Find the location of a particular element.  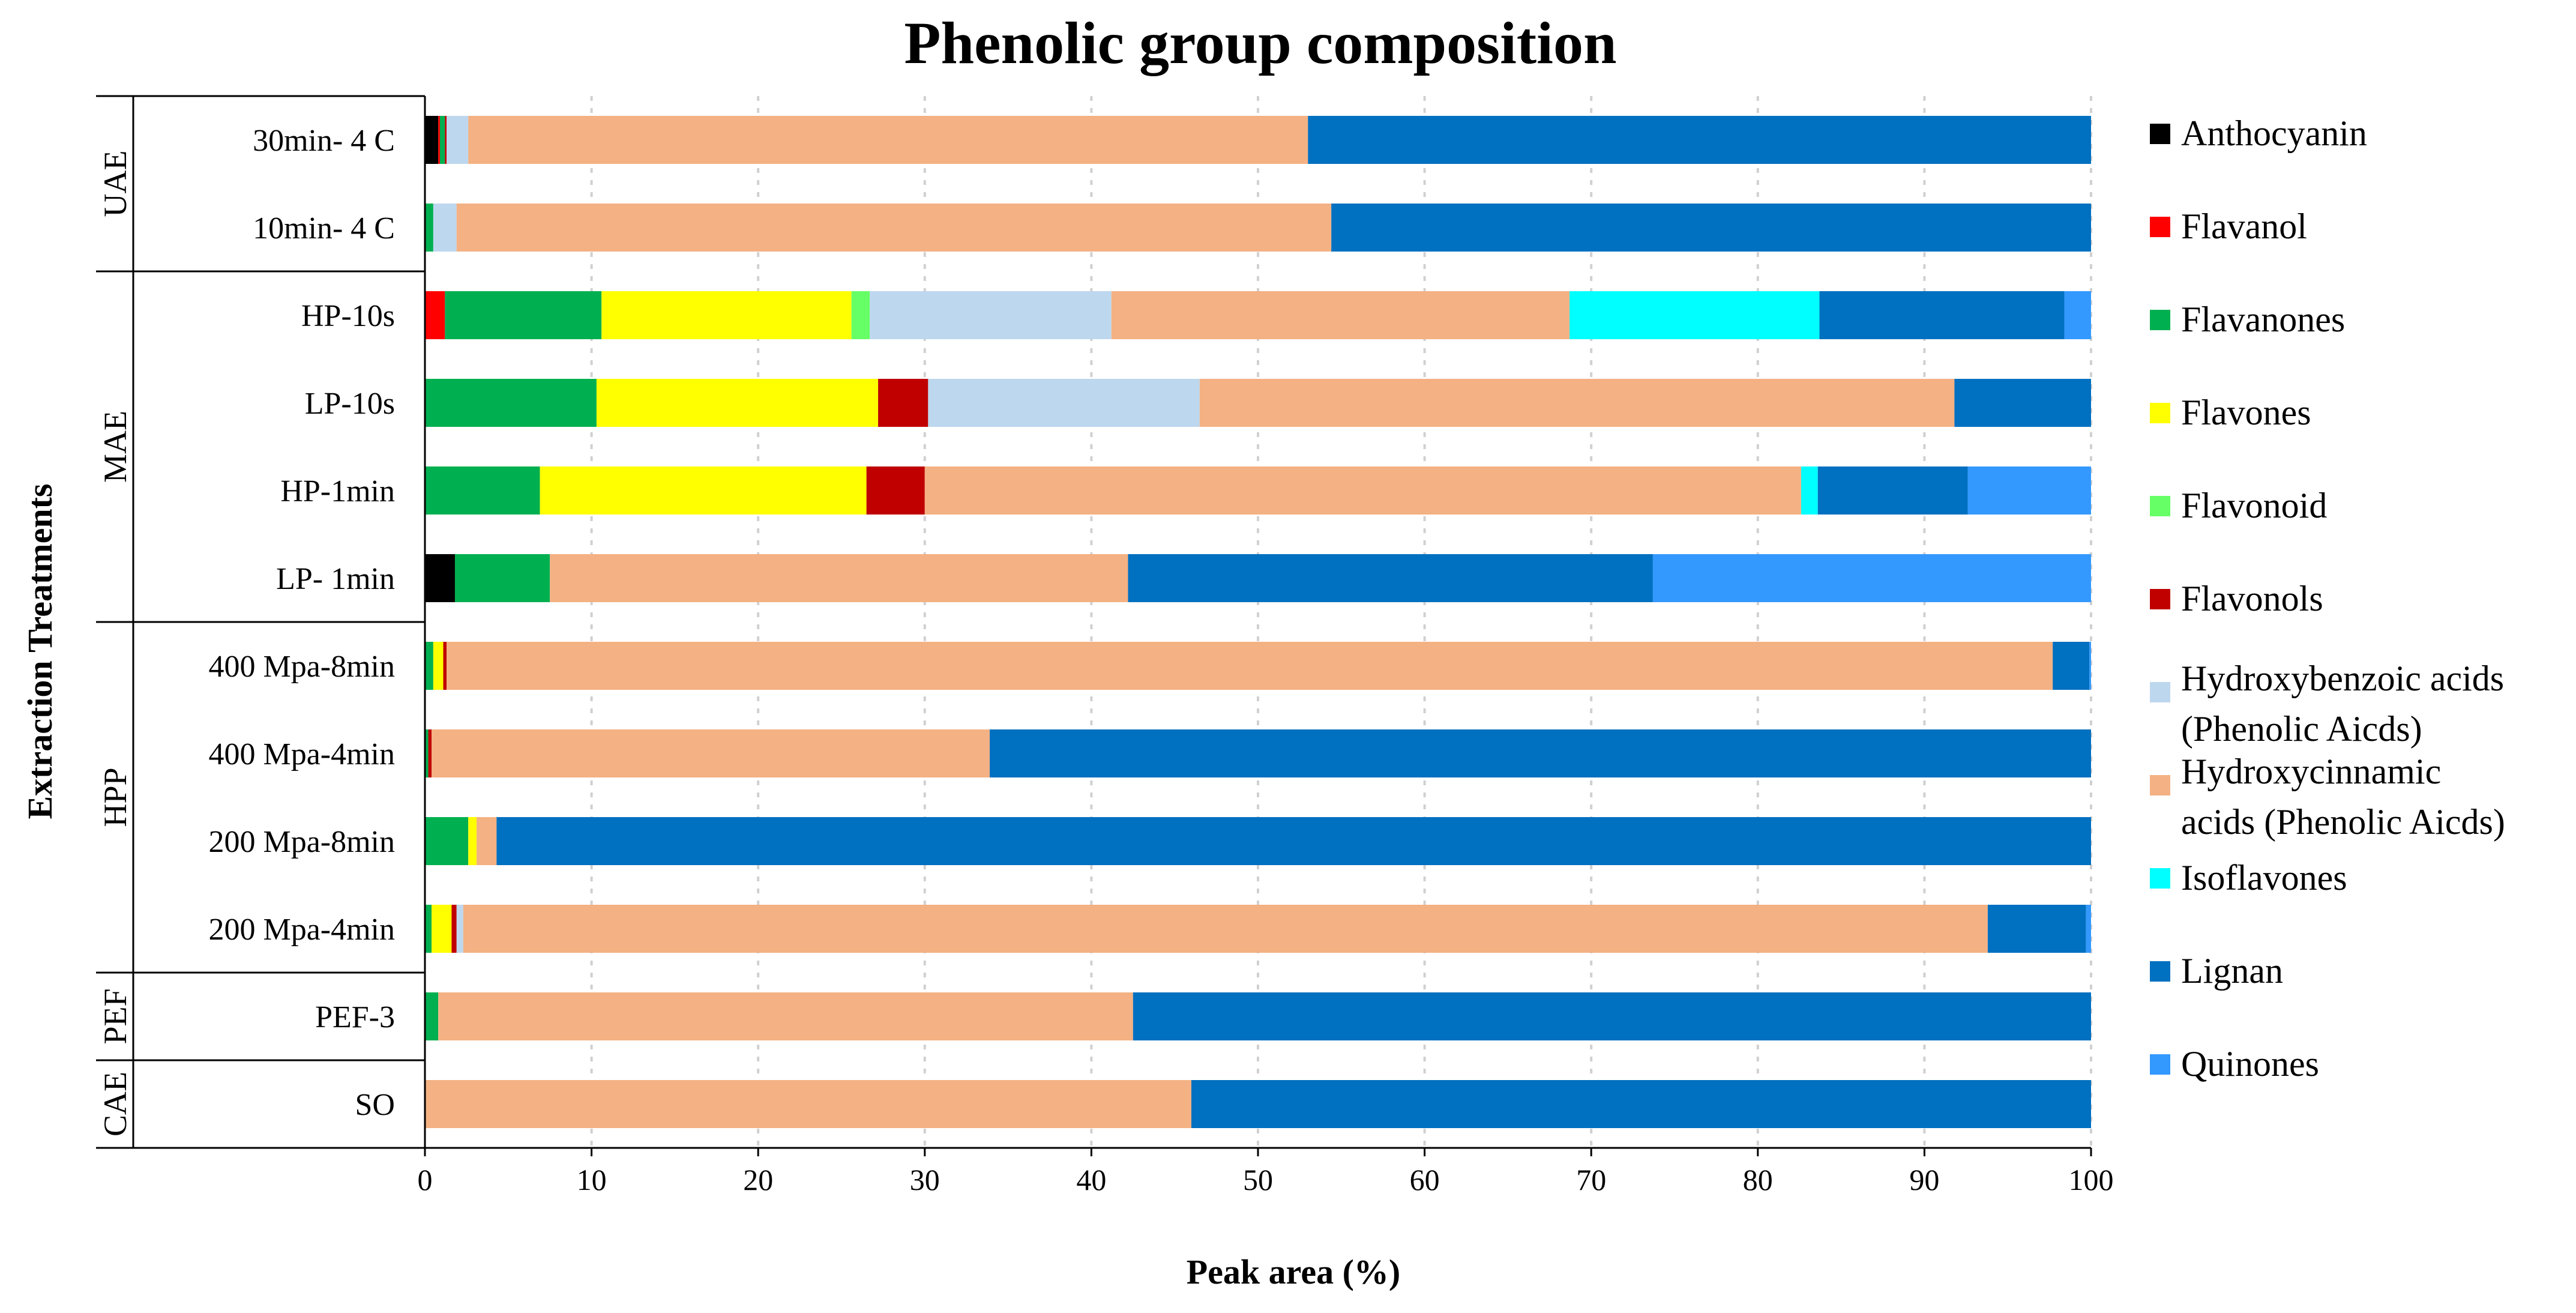

legend-label: Anthocyanin is located at coordinates (2274, 133).